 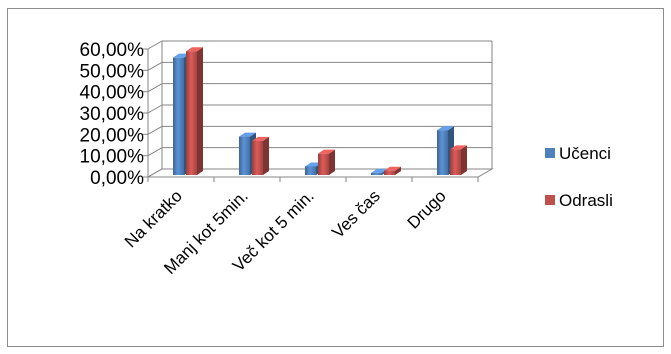 I want to click on y-tick-label: 30,00%, so click(x=112, y=114).